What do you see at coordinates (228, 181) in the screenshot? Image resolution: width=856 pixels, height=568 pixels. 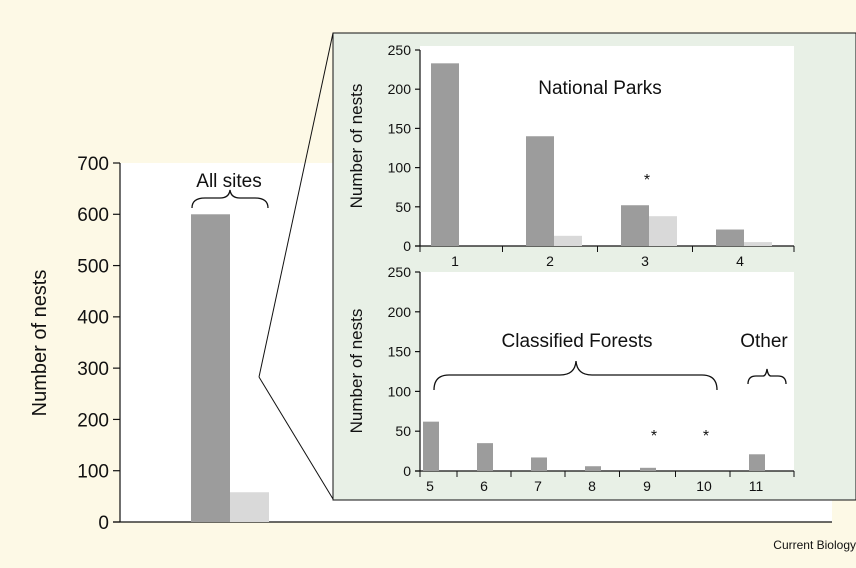 I see `all-sites-label: All sites` at bounding box center [228, 181].